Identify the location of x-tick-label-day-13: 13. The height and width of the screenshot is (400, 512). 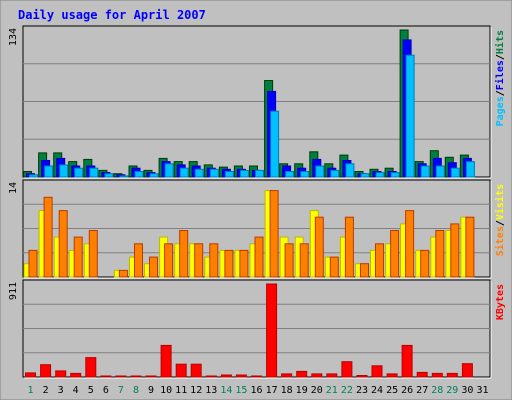
(211, 390).